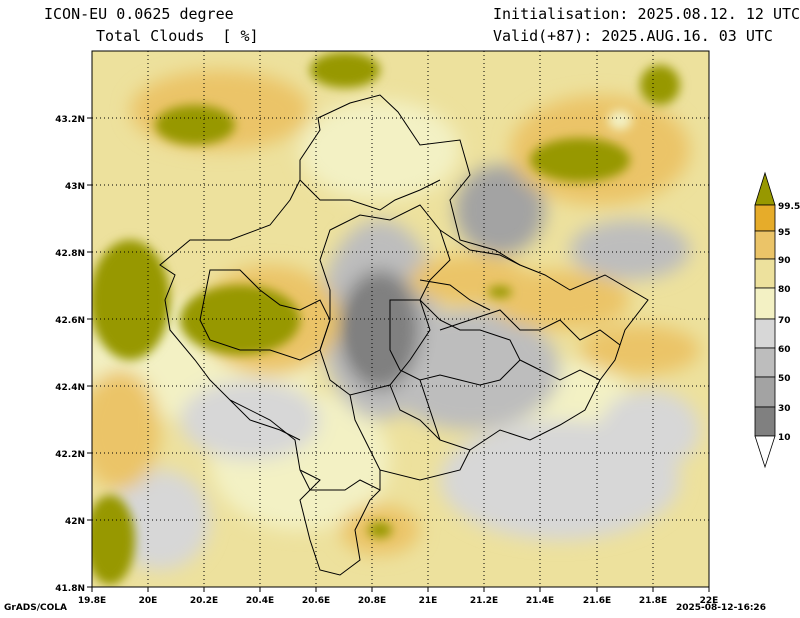  What do you see at coordinates (784, 409) in the screenshot?
I see `colorbar-label: 30` at bounding box center [784, 409].